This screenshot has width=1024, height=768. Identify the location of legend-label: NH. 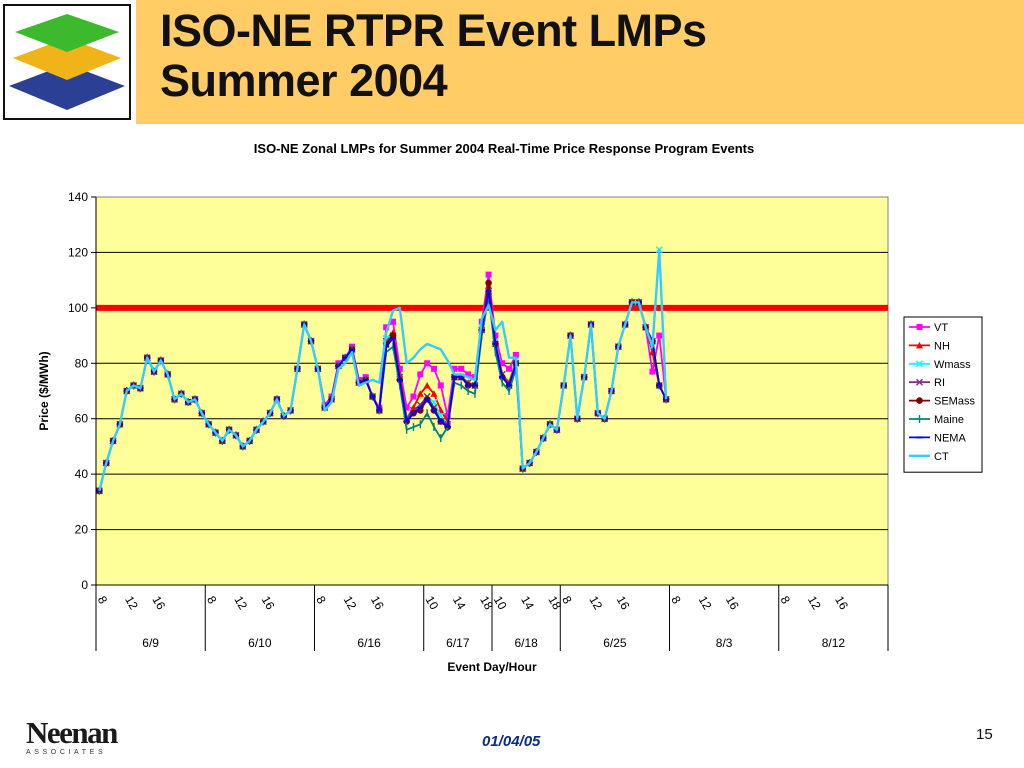
(942, 346).